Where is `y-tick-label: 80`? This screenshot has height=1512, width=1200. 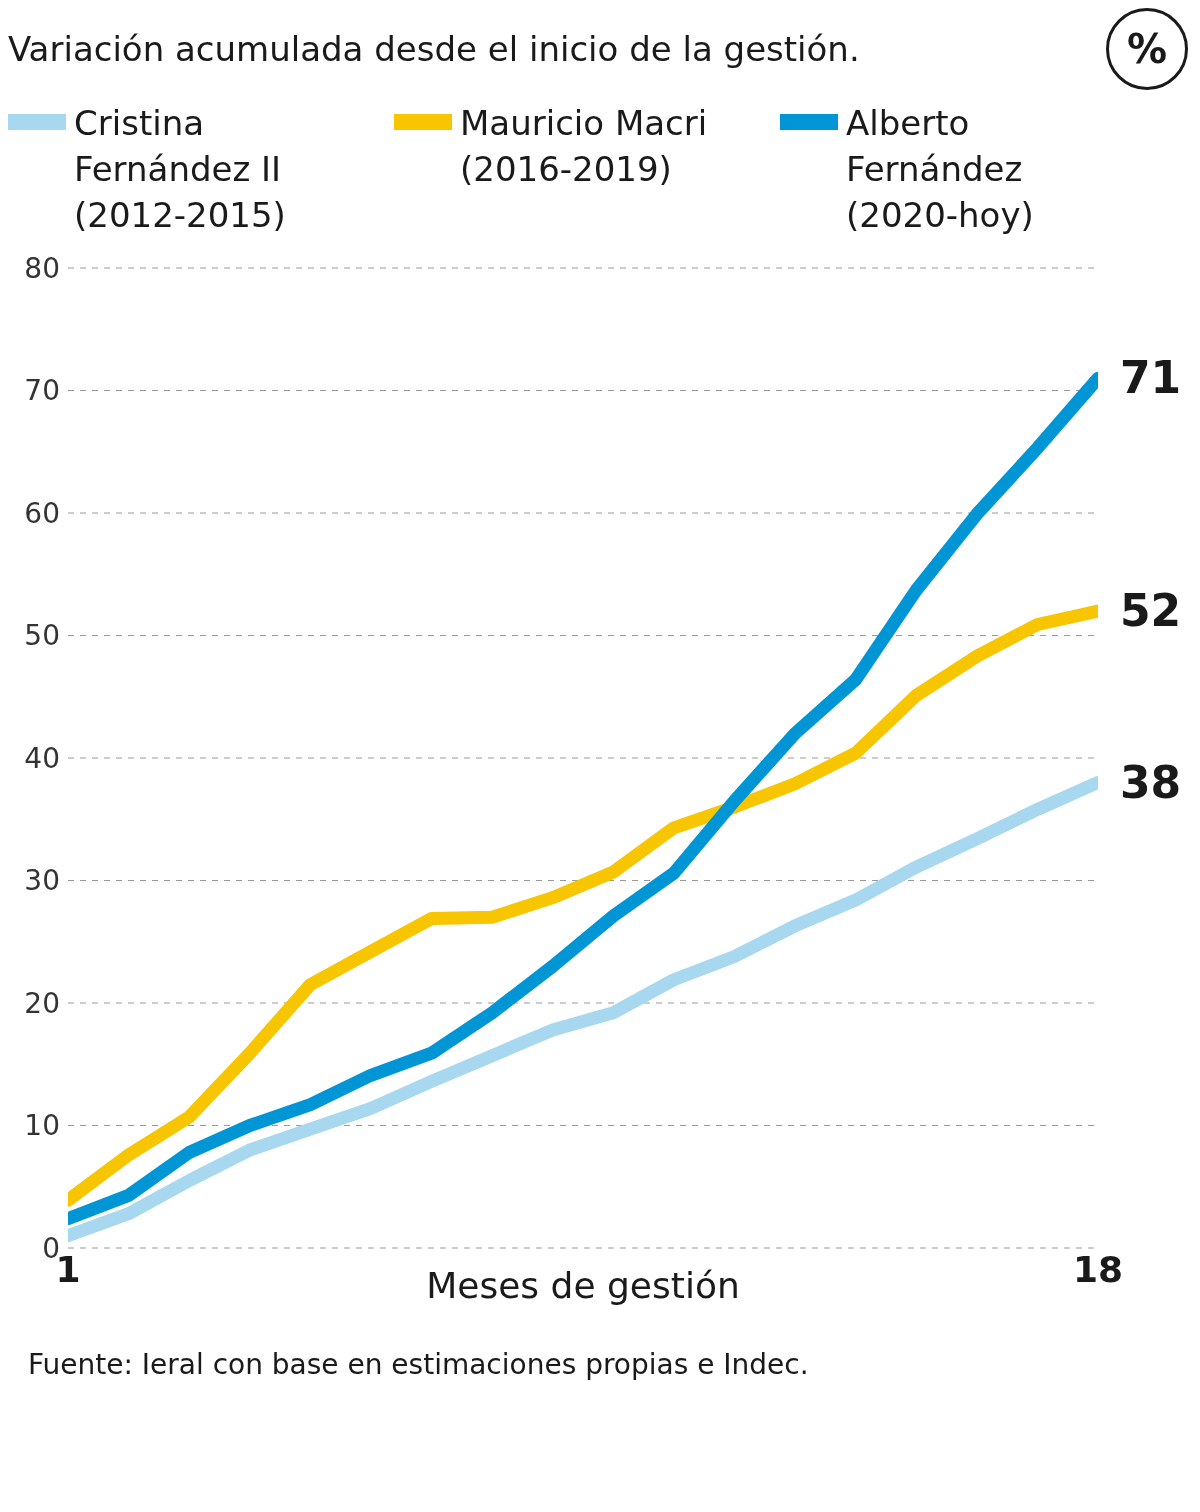 y-tick-label: 80 is located at coordinates (42, 268).